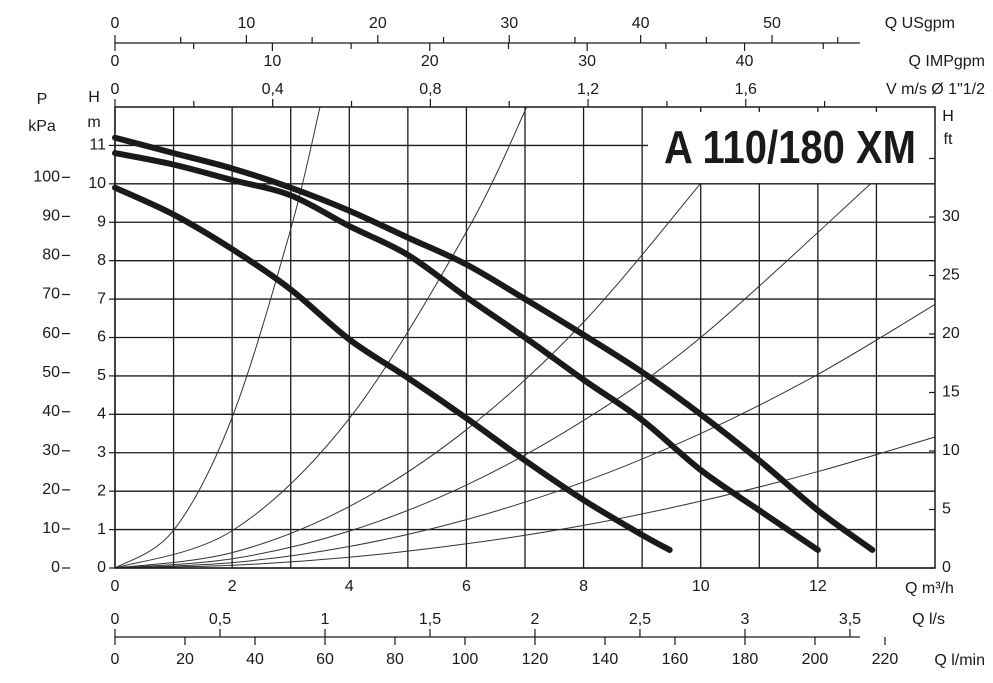  Describe the element at coordinates (935, 89) in the screenshot. I see `axis-label: V m/s Ø 1"1/2` at that location.